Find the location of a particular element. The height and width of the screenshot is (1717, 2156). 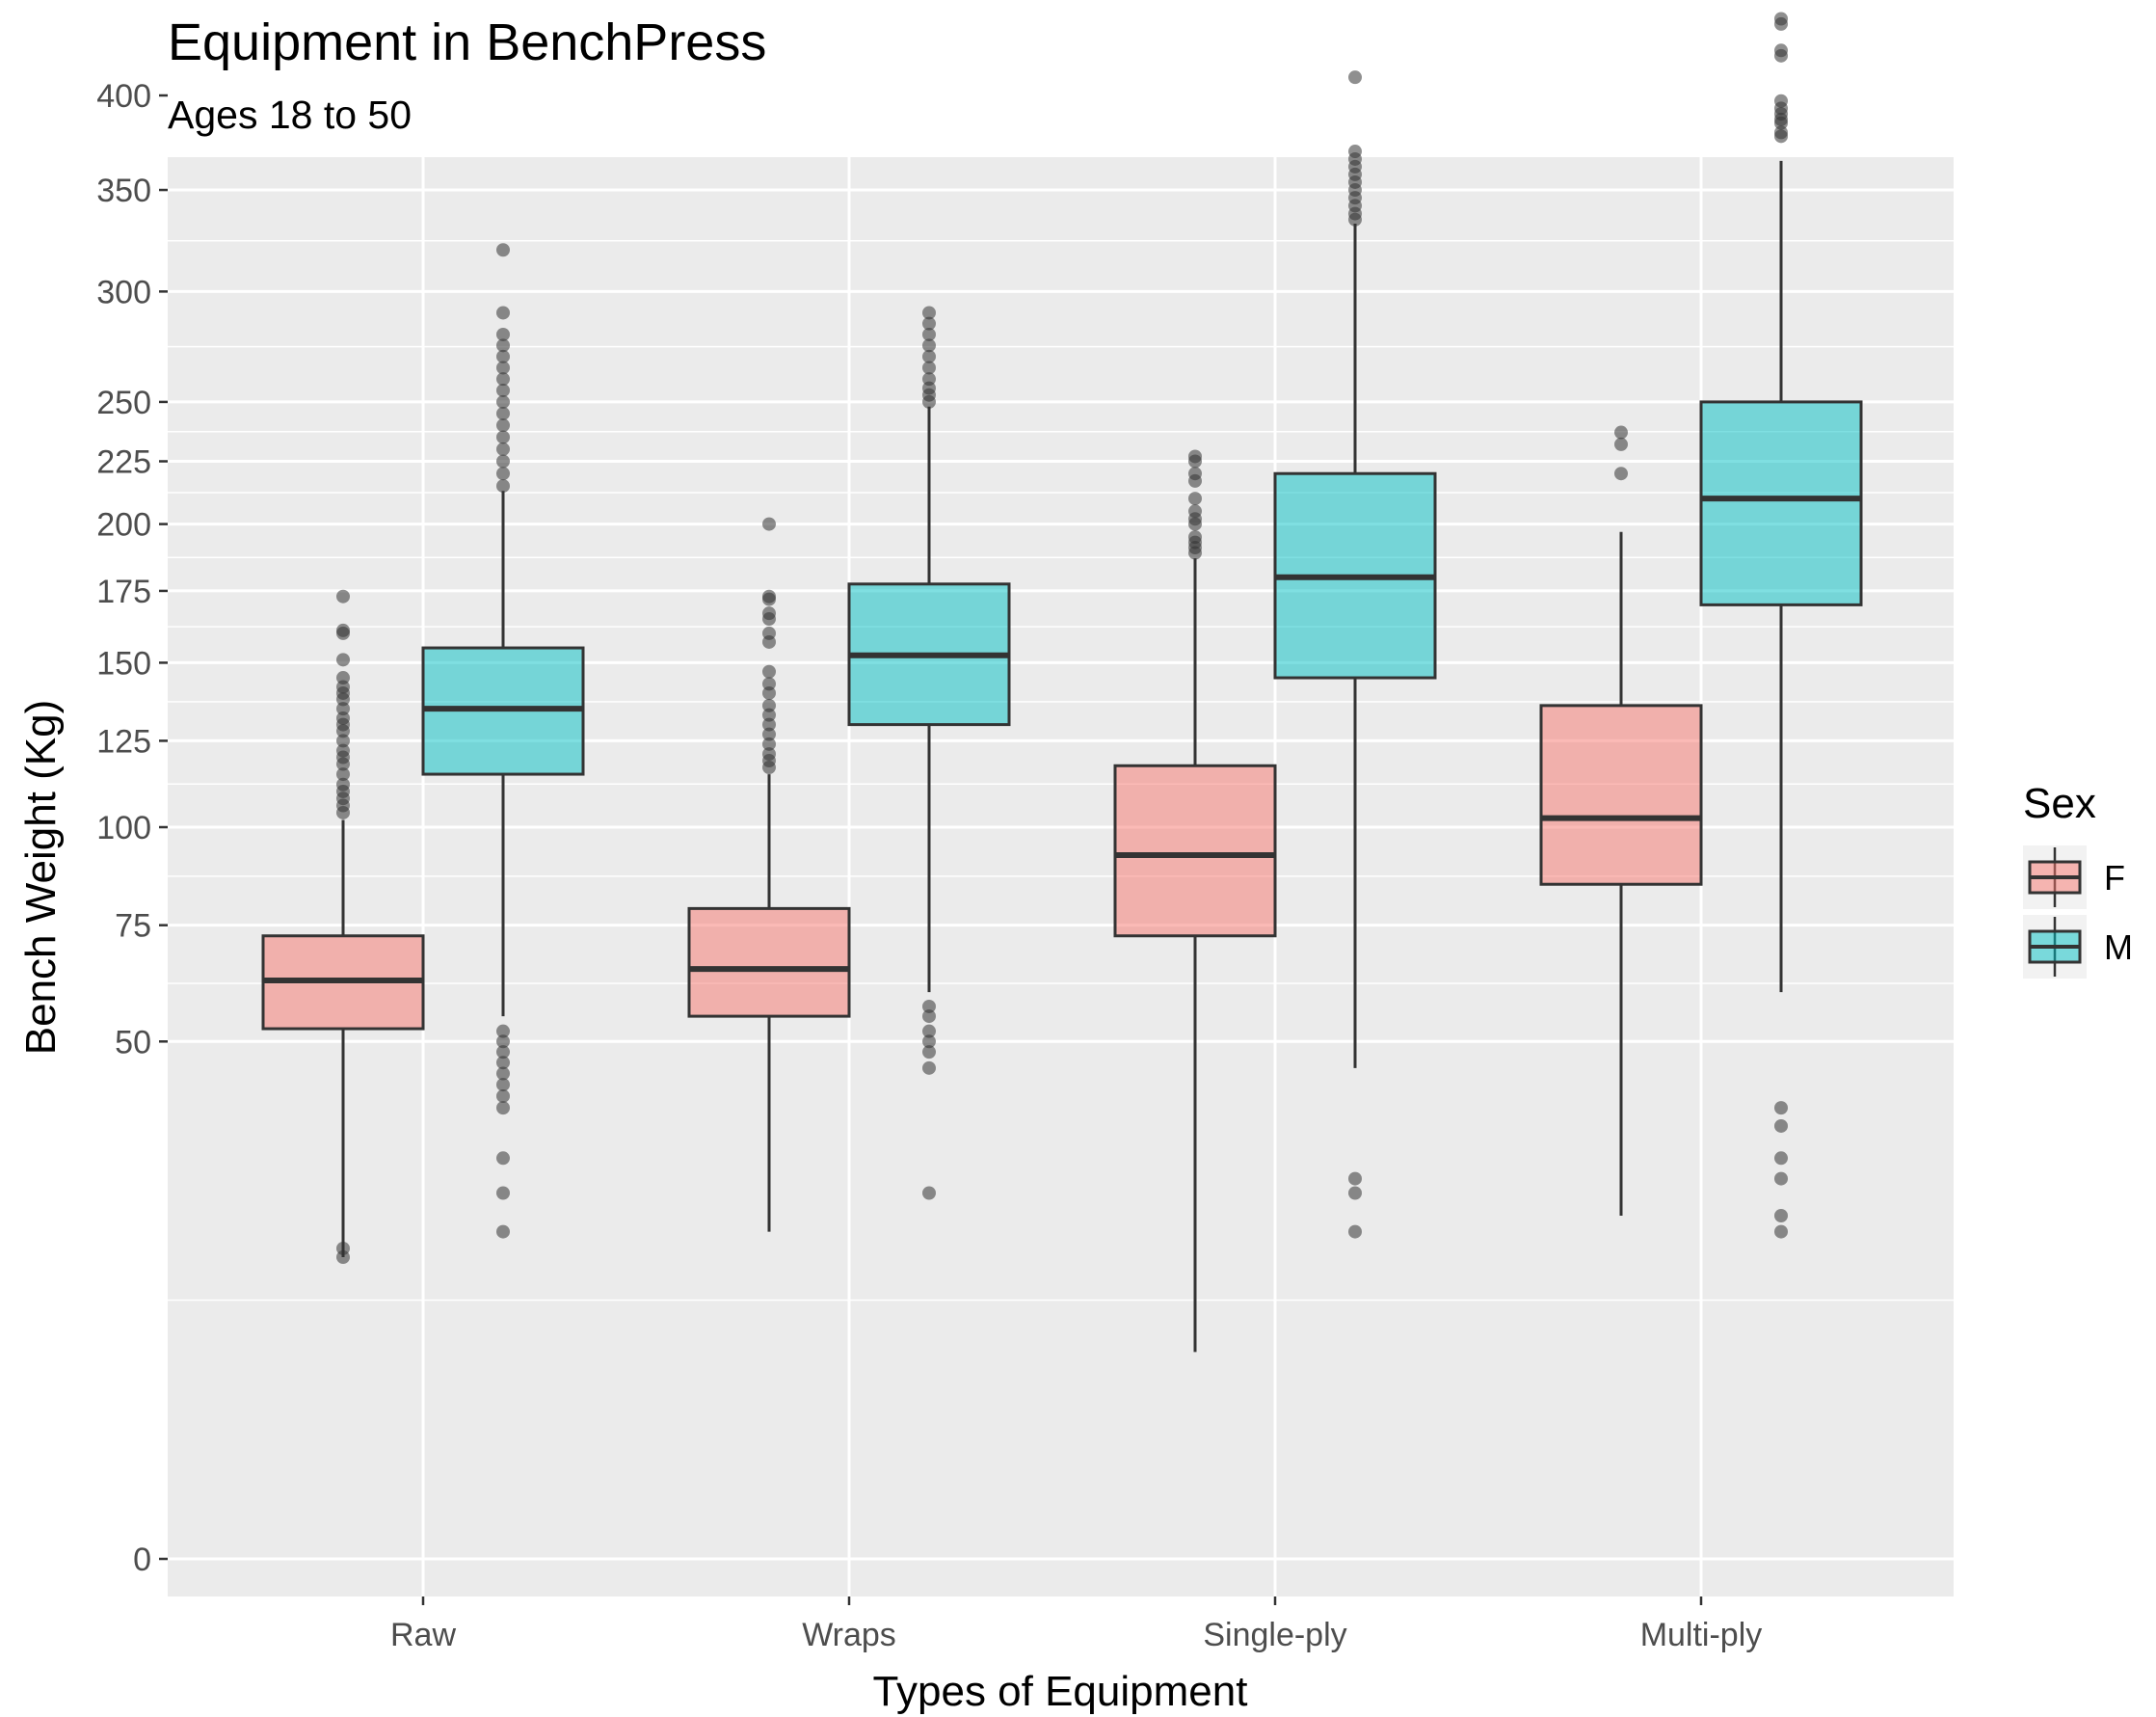

y-tick-label: 225 is located at coordinates (123, 463).